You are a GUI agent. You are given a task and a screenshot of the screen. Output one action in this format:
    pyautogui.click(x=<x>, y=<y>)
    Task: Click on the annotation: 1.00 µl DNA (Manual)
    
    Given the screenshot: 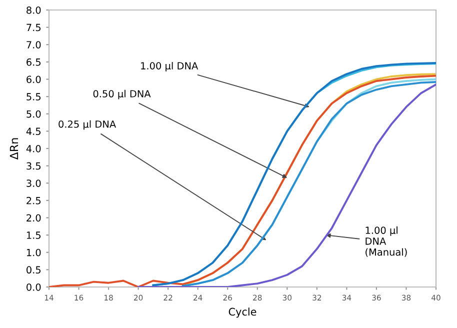 What is the action you would take?
    pyautogui.click(x=386, y=241)
    